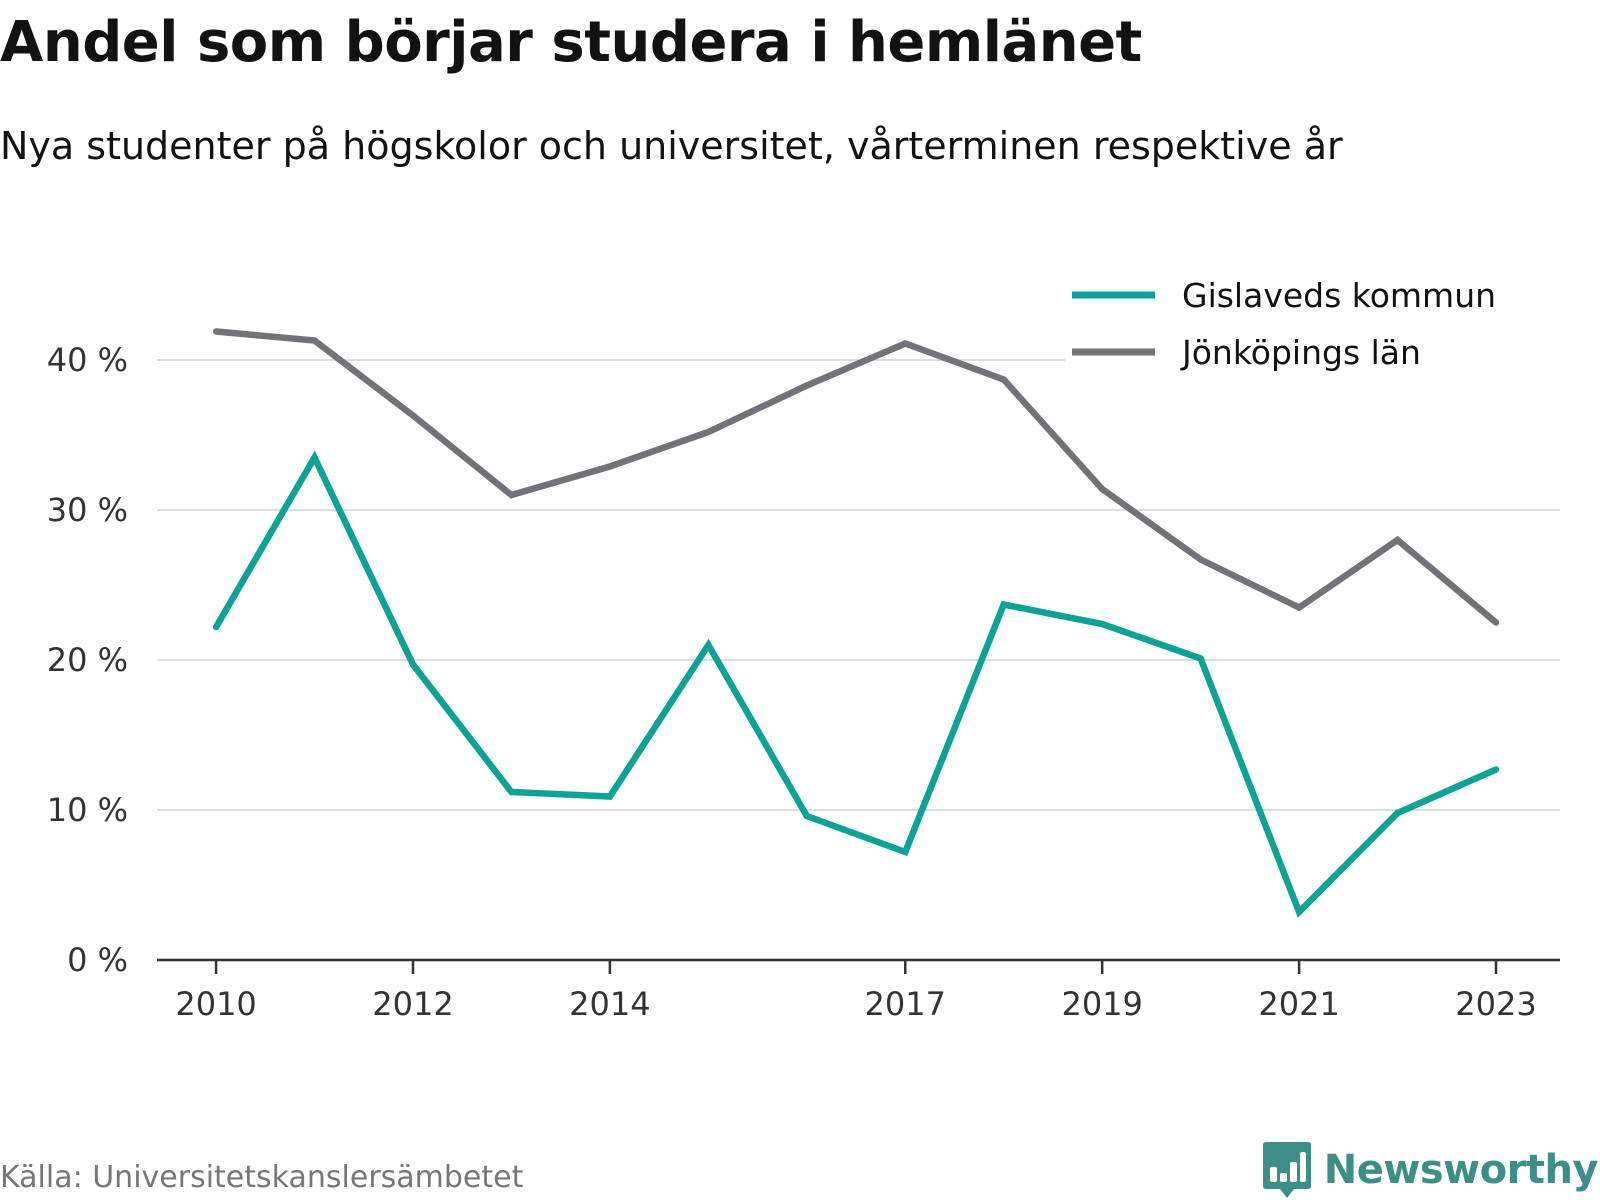 The image size is (1600, 1200). Describe the element at coordinates (97, 960) in the screenshot. I see `y-tick-label: 0 %` at that location.